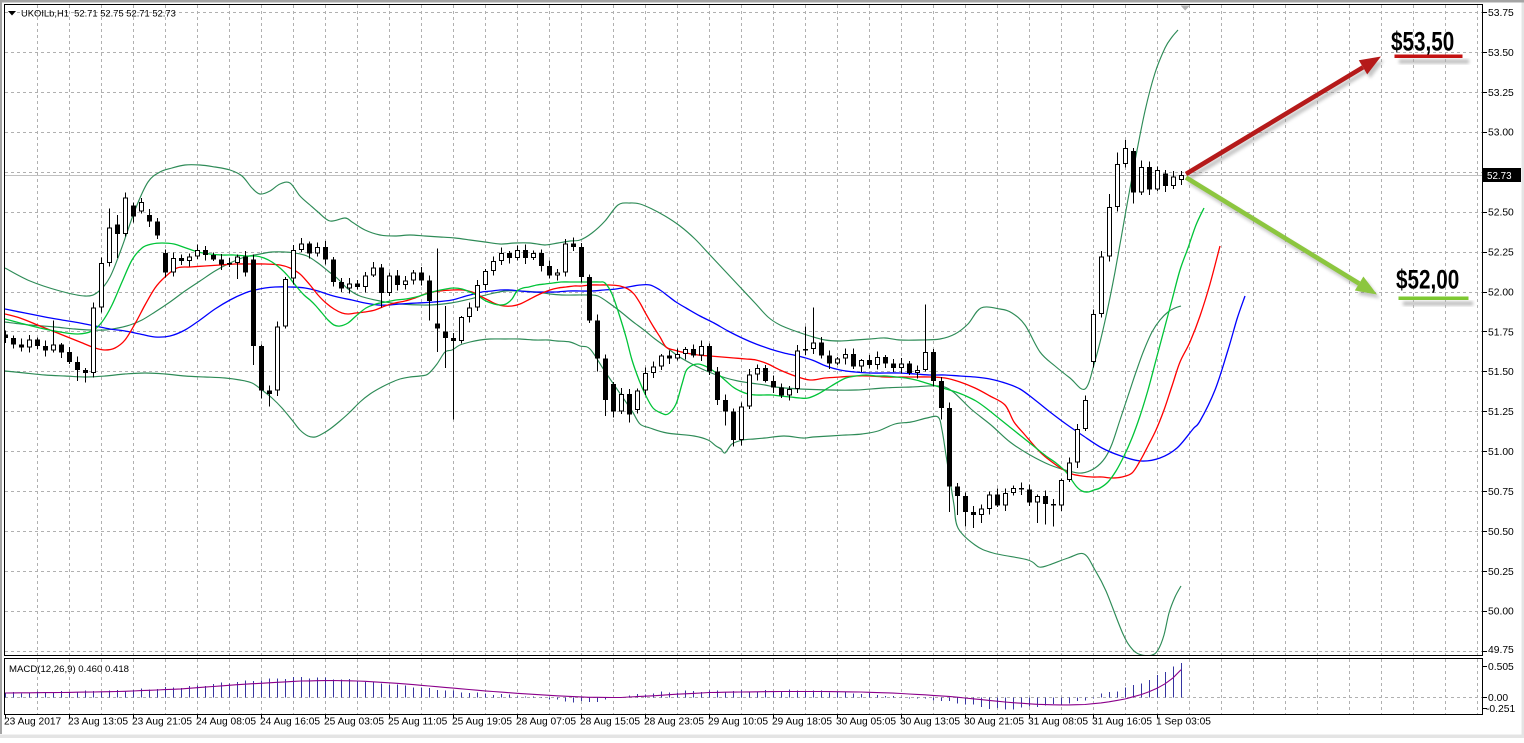 The image size is (1524, 743). I want to click on svg-text: 53.00, so click(1501, 133).